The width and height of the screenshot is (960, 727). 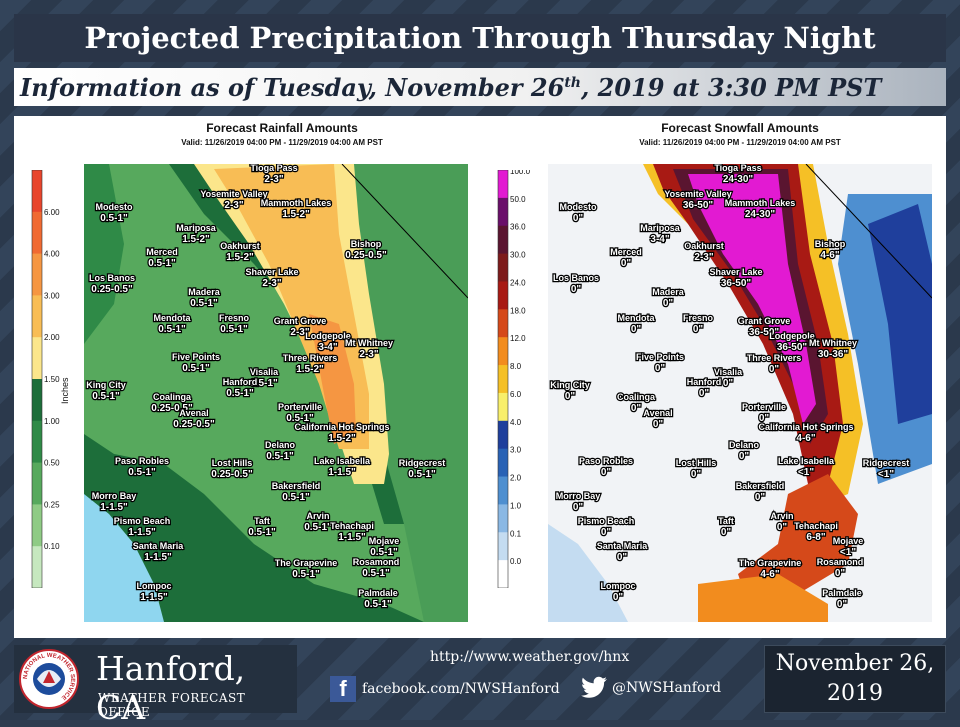 I want to click on snow-sierra-peak, so click(x=752, y=299).